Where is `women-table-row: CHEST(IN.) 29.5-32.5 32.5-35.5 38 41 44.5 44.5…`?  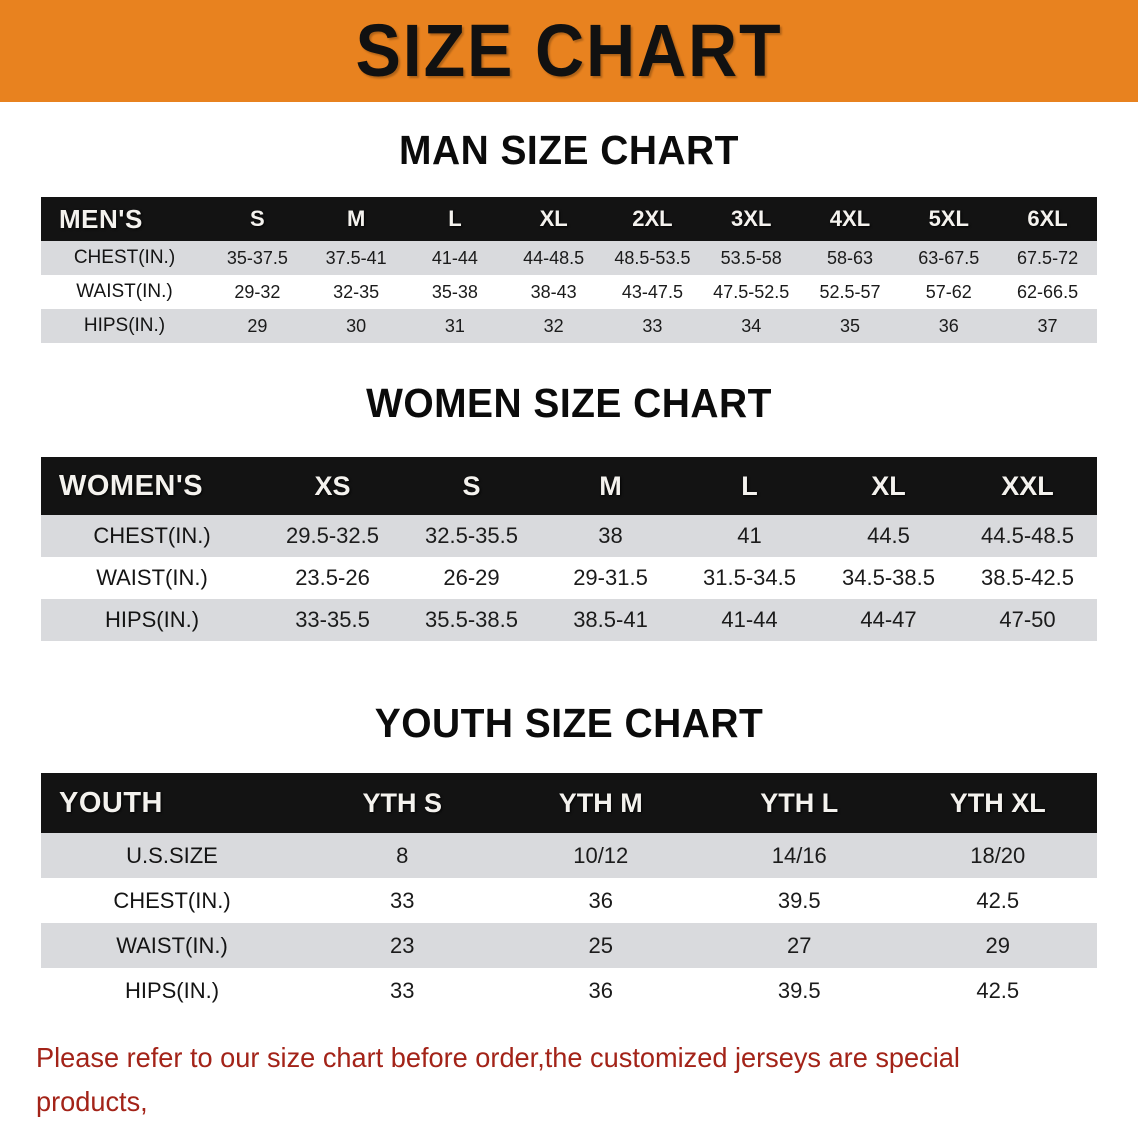 women-table-row: CHEST(IN.) 29.5-32.5 32.5-35.5 38 41 44.5 44.5… is located at coordinates (569, 536).